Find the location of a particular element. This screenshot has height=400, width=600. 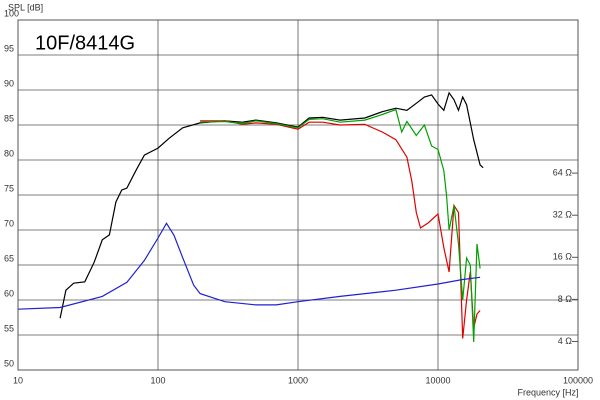

y-tick-label: 70 is located at coordinates (9, 223).